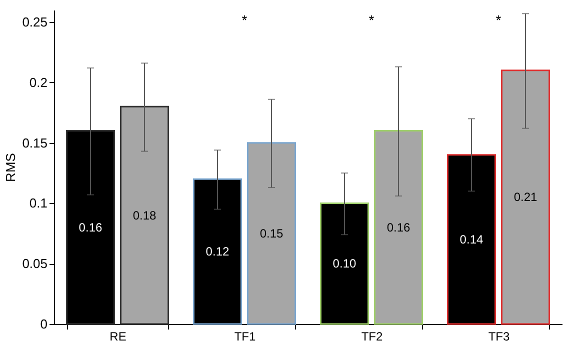  Describe the element at coordinates (35, 22) in the screenshot. I see `y-tick-label: 0.25` at that location.